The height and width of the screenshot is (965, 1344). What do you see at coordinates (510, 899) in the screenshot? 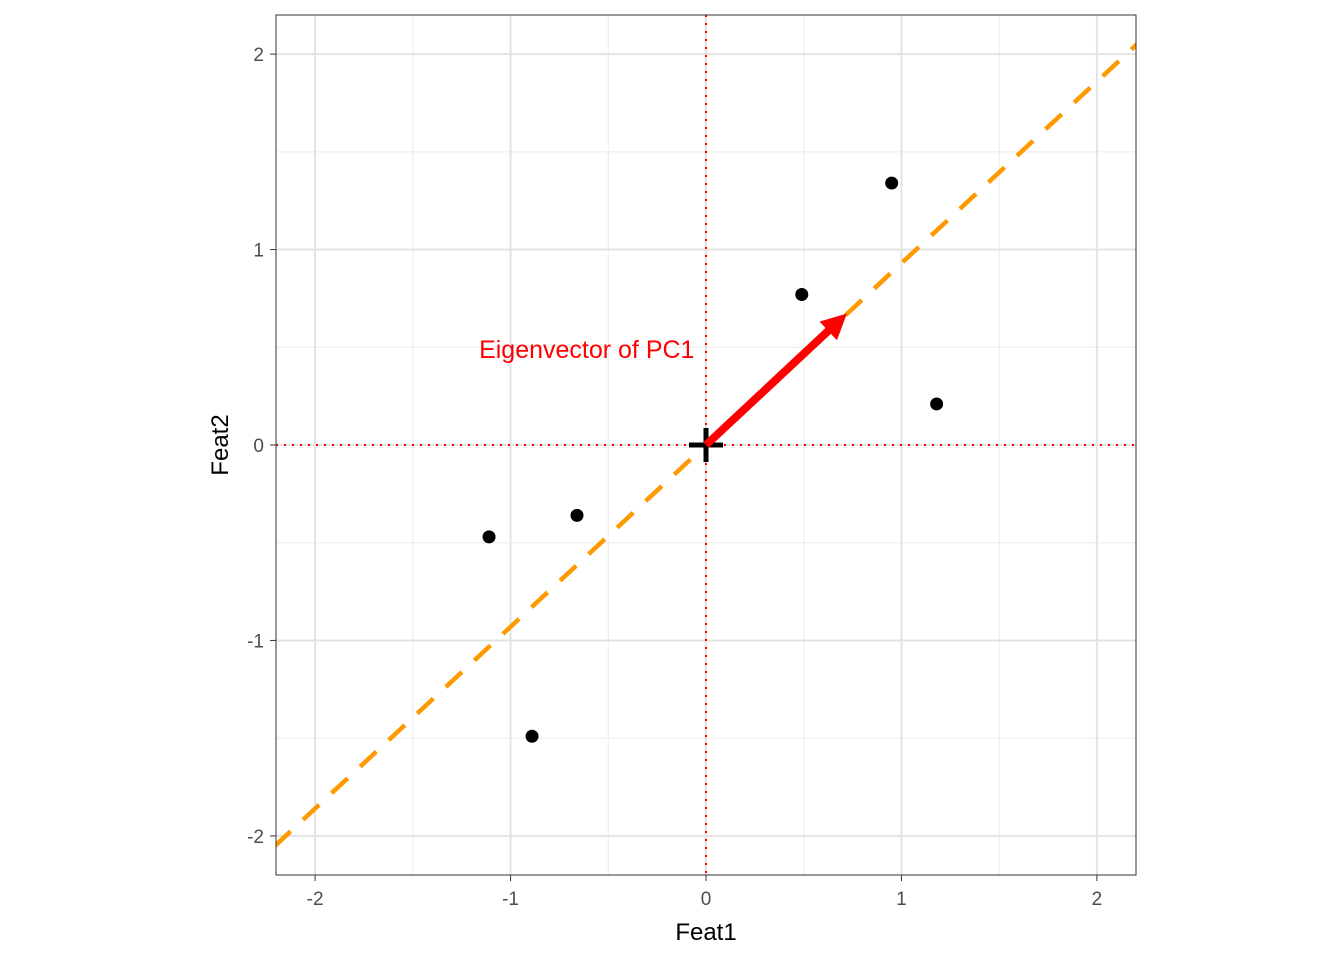
I see `x-tick-label: -1` at bounding box center [510, 899].